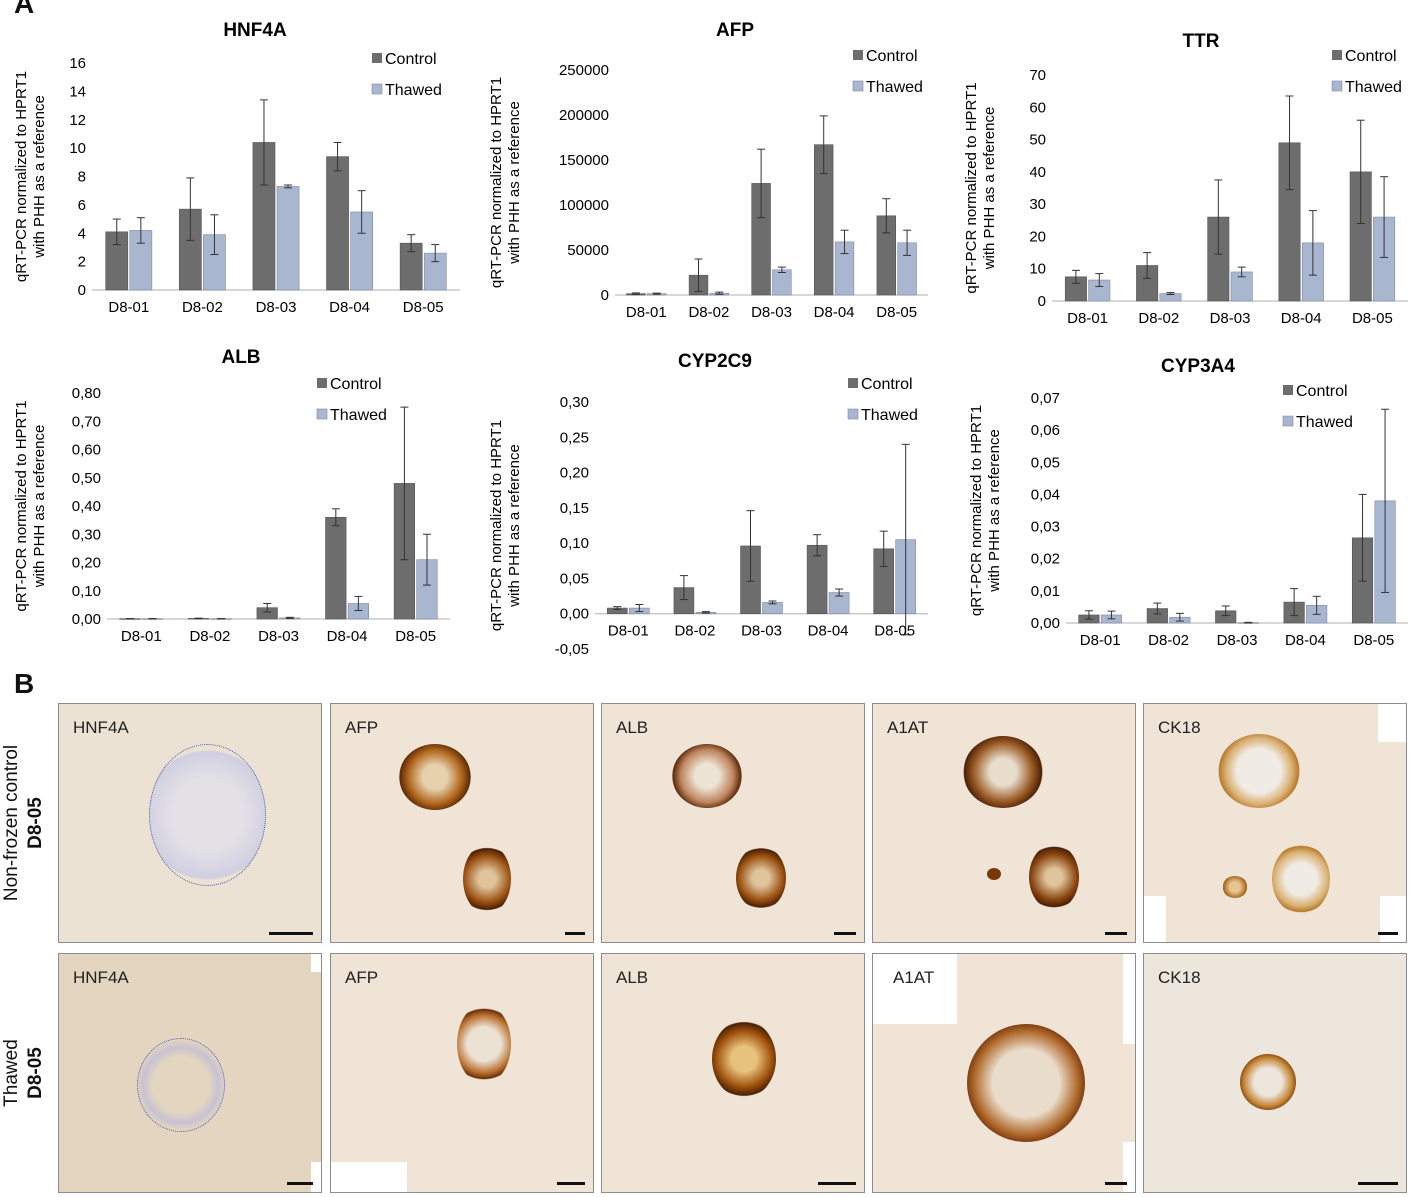 The height and width of the screenshot is (1197, 1414). I want to click on y-tick-label: 20, so click(1037, 236).